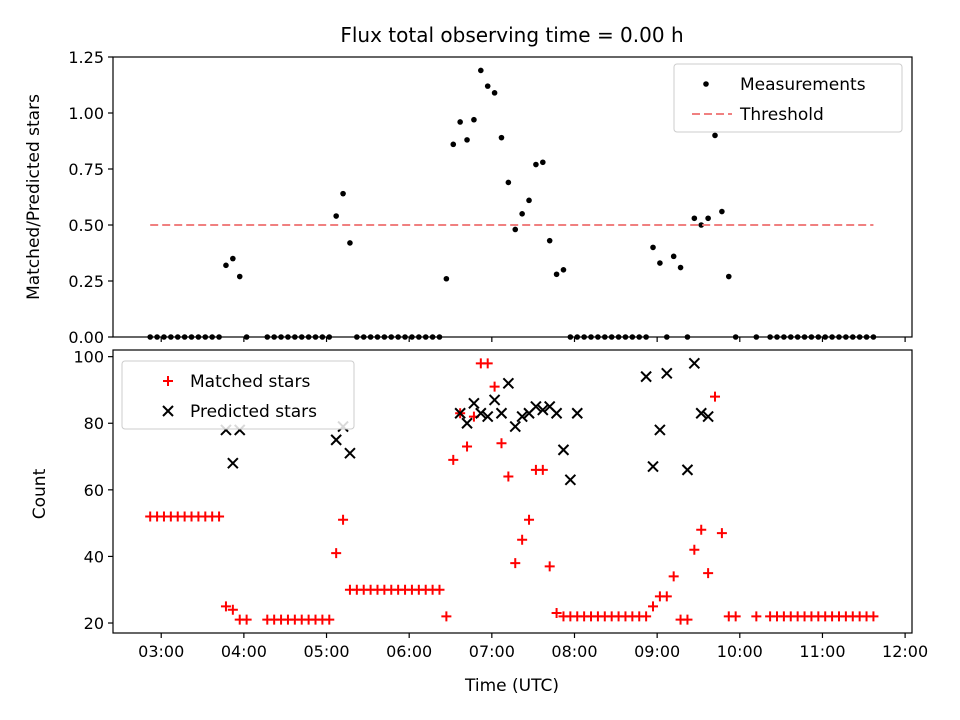  I want to click on legend-label: Predicted stars, so click(253, 412).